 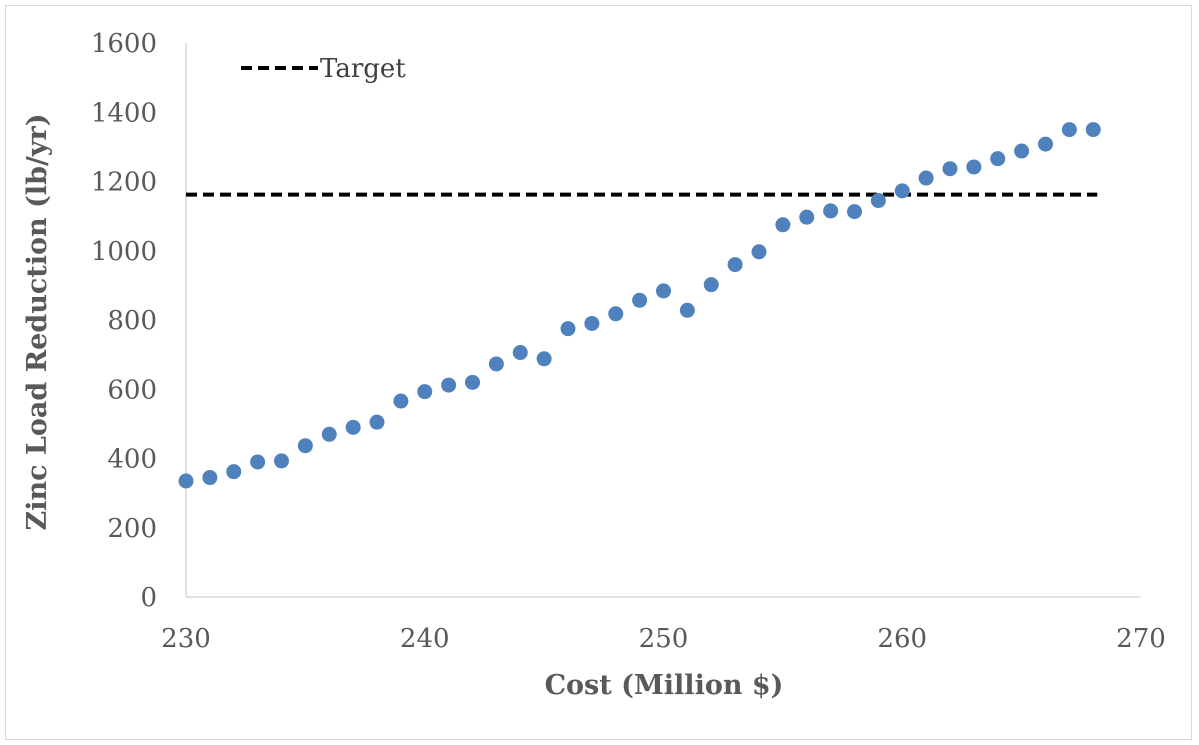 I want to click on x-tick-labels: 230 240 250 260 270, so click(x=663, y=639).